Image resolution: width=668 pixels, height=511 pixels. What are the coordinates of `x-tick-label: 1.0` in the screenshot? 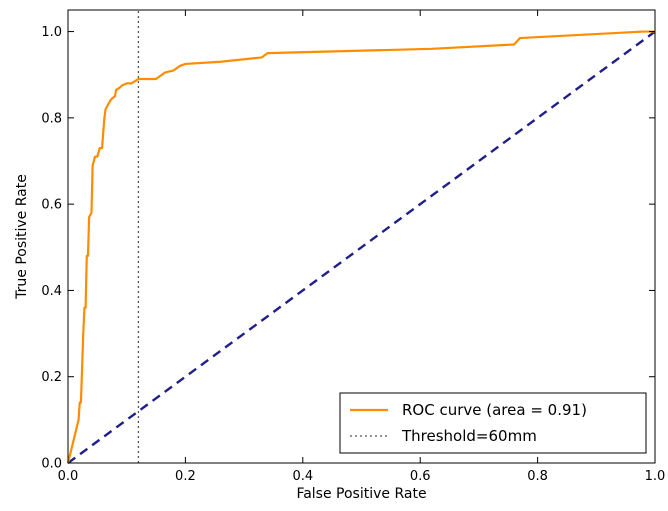 It's located at (655, 476).